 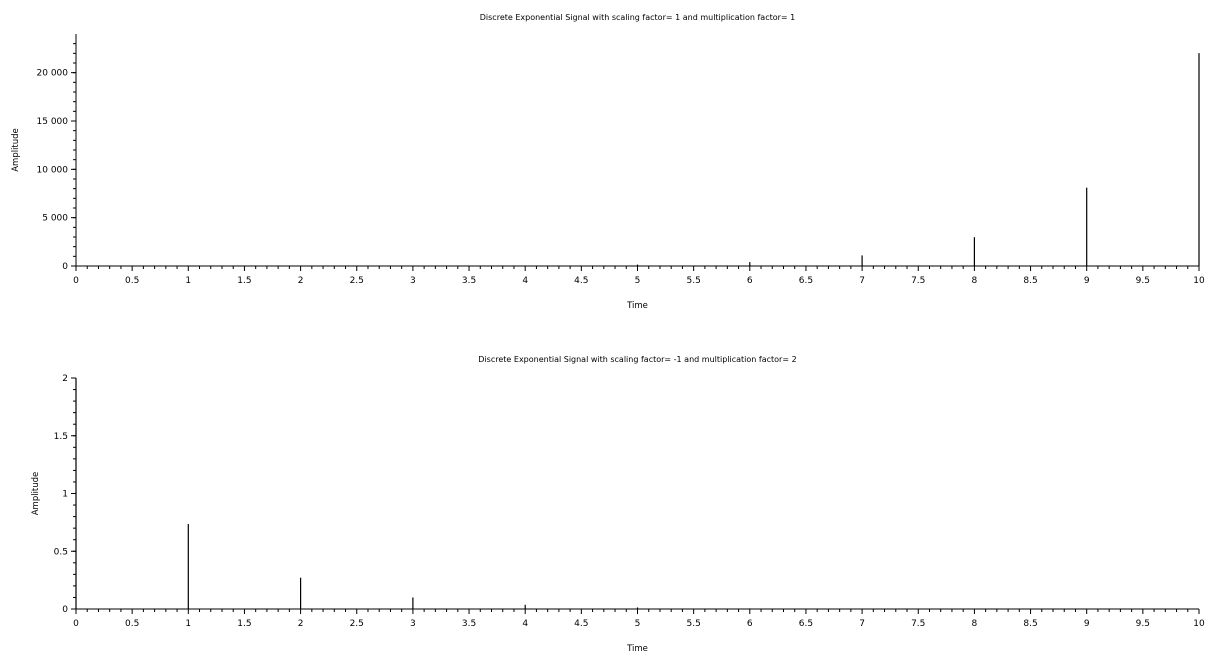 I want to click on y-tick-label: 20 000, so click(x=53, y=74).